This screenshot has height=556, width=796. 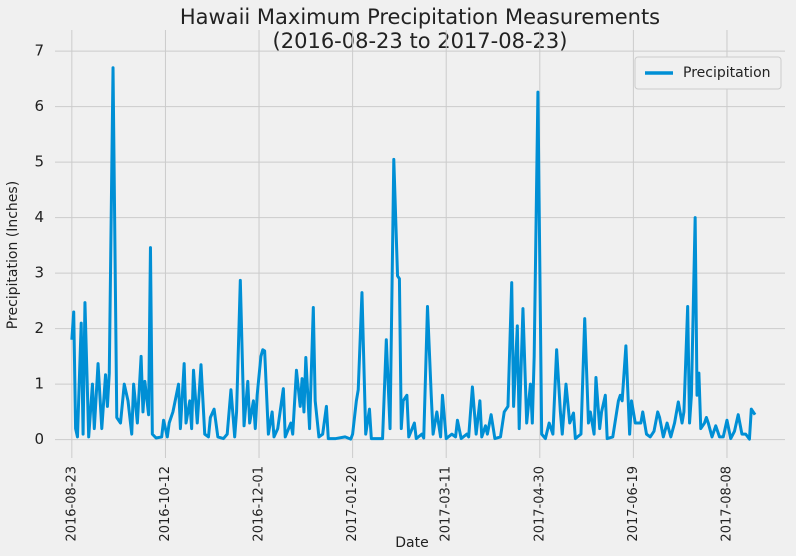 What do you see at coordinates (39, 217) in the screenshot?
I see `y-tick-label: 4` at bounding box center [39, 217].